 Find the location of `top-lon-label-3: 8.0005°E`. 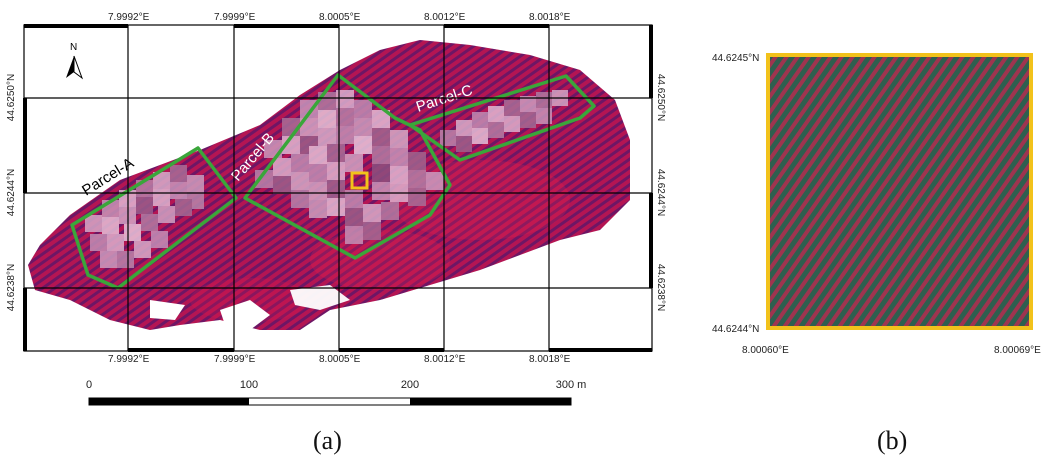

top-lon-label-3: 8.0005°E is located at coordinates (340, 17).